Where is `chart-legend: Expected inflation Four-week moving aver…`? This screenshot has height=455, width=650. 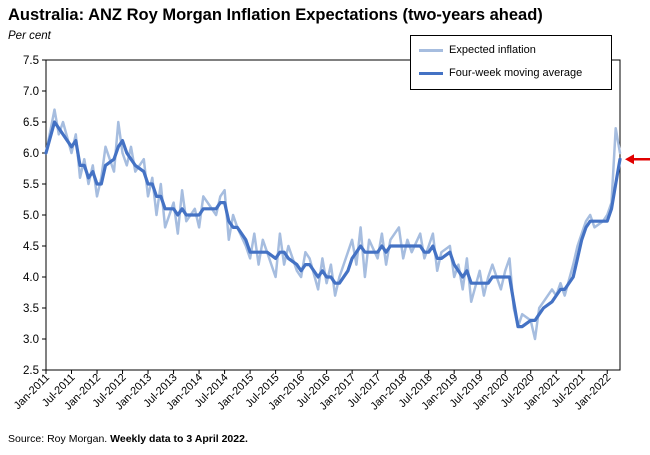
chart-legend: Expected inflation Four-week moving aver… is located at coordinates (511, 62).